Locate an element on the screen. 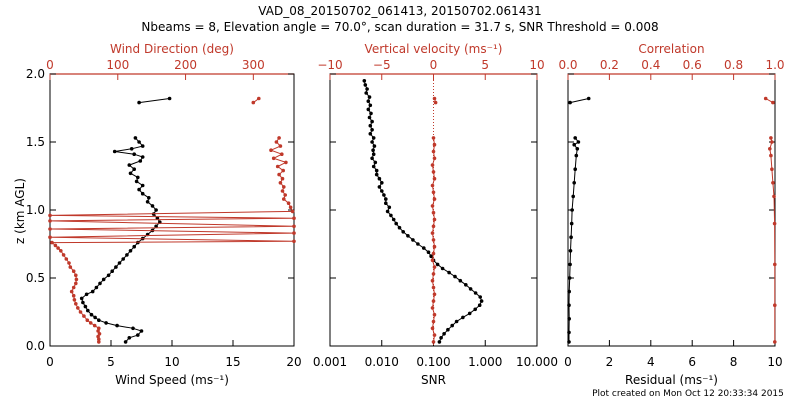 Image resolution: width=800 pixels, height=400 pixels. series-wind-speed is located at coordinates (125, 220).